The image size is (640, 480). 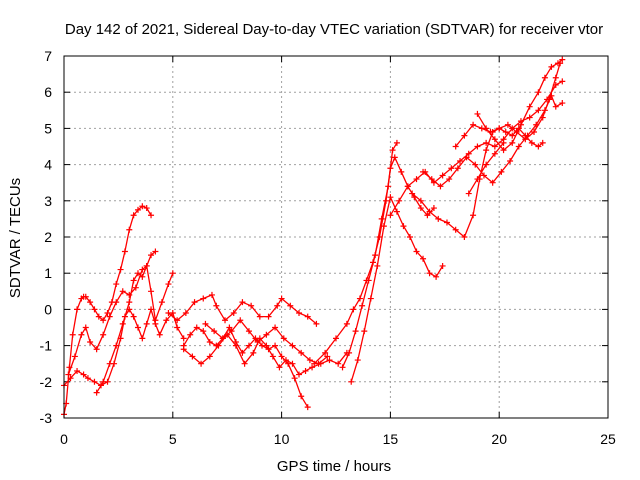 What do you see at coordinates (334, 466) in the screenshot?
I see `x-axis-label: GPS time / hours` at bounding box center [334, 466].